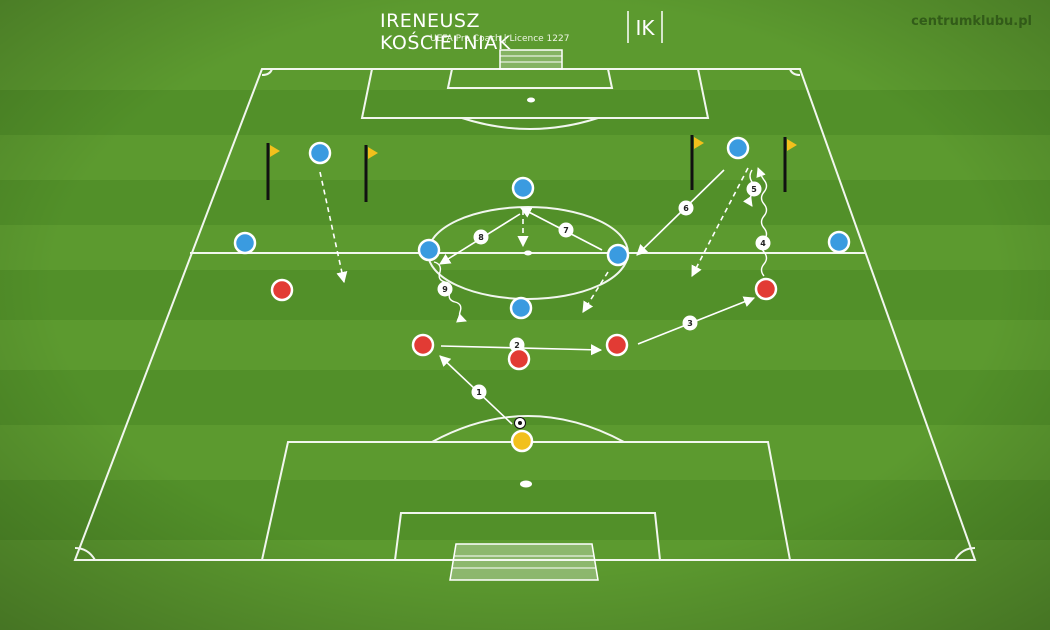  I want to click on top-penalty-arc, so click(530, 123).